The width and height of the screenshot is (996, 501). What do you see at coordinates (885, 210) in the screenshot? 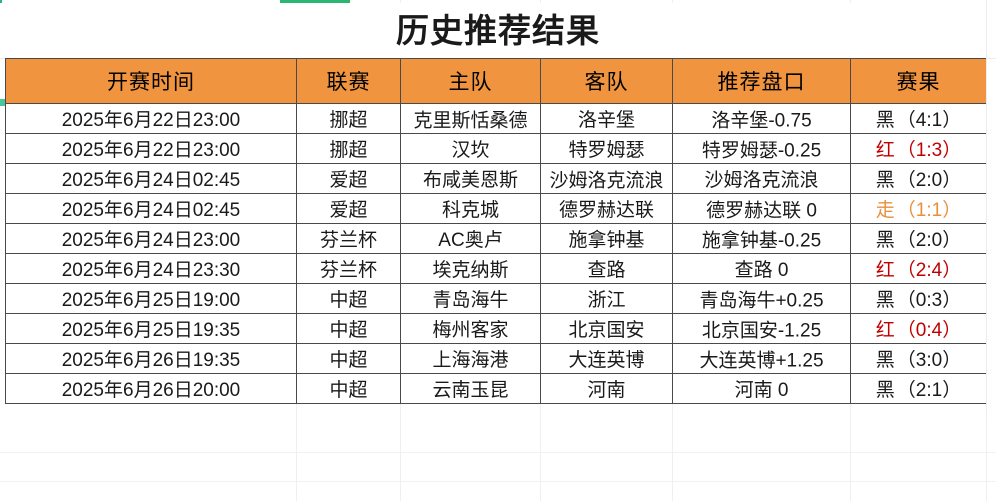
I see `result-label: 走` at bounding box center [885, 210].